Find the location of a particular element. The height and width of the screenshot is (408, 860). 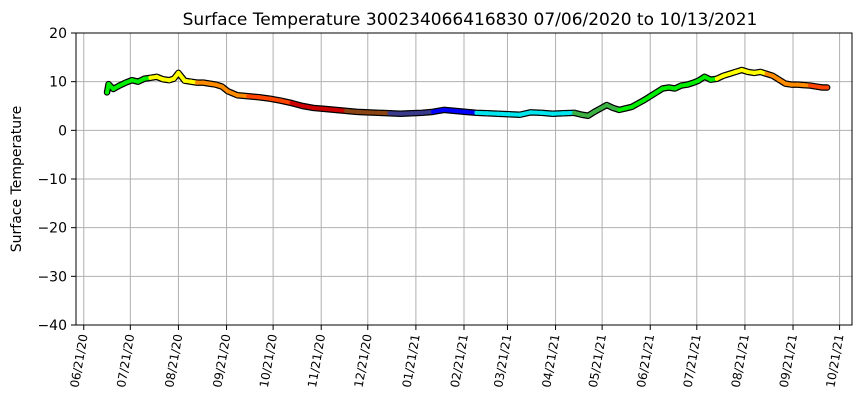

y-tick-label: −10 is located at coordinates (52, 180).